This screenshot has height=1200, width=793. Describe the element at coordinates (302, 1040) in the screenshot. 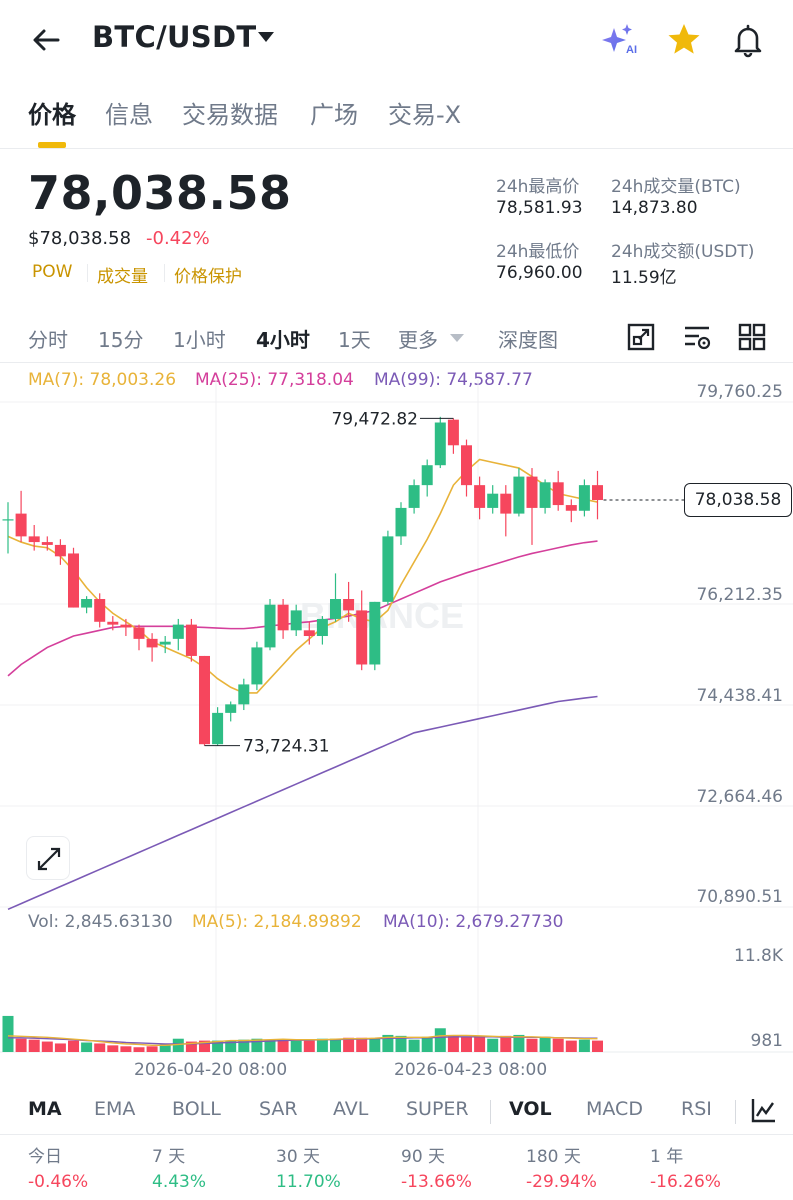

I see `vol-ma5-line` at that location.